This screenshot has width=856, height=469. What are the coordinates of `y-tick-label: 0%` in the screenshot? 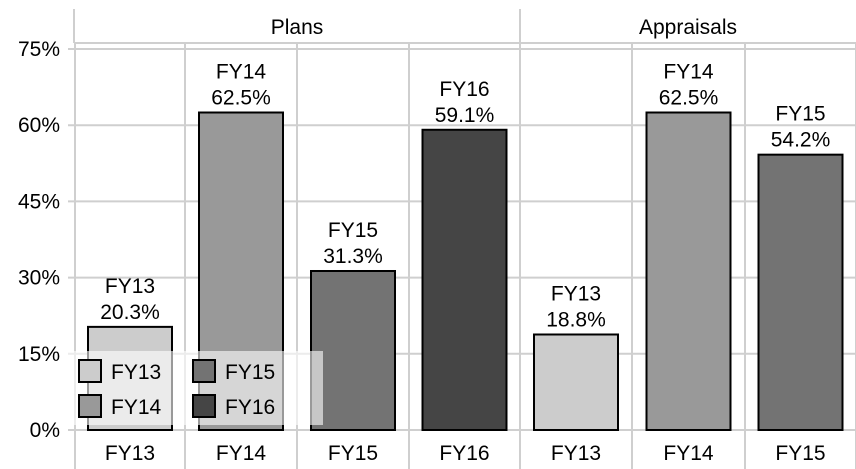 It's located at (45, 430).